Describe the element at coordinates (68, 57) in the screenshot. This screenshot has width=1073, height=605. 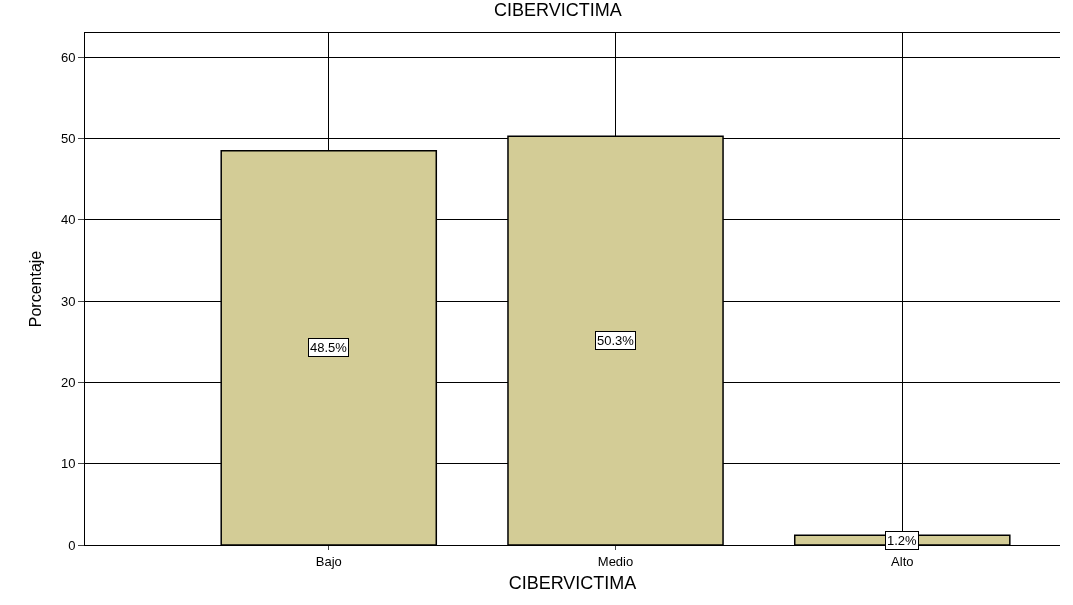
I see `y-tick-label: 60` at that location.